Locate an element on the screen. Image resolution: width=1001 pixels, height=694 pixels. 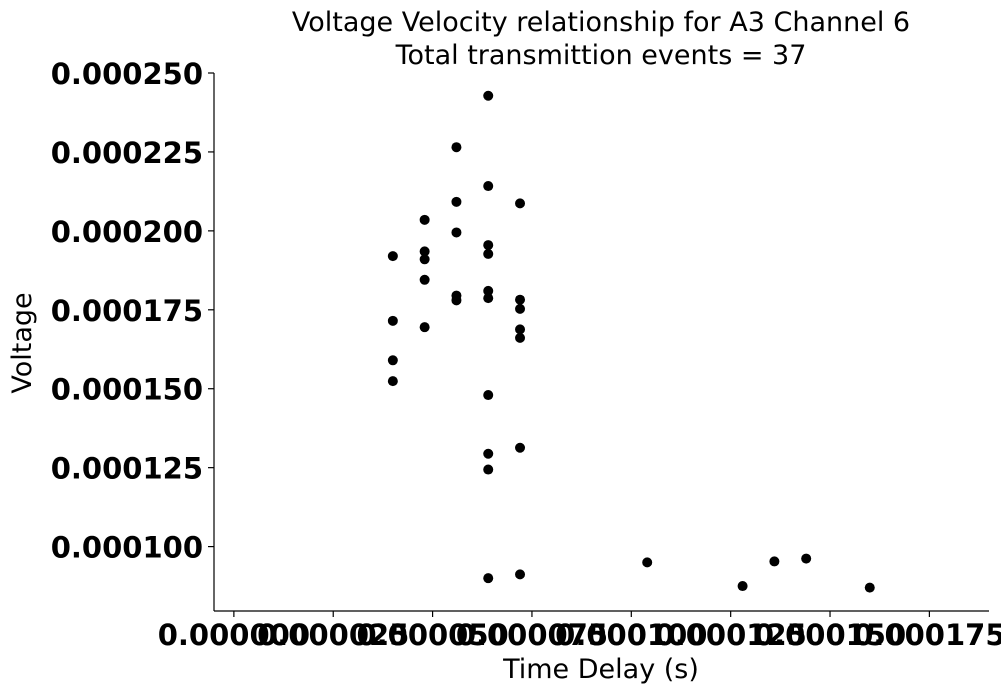
y-tick-label: 0.000250 is located at coordinates (127, 74).